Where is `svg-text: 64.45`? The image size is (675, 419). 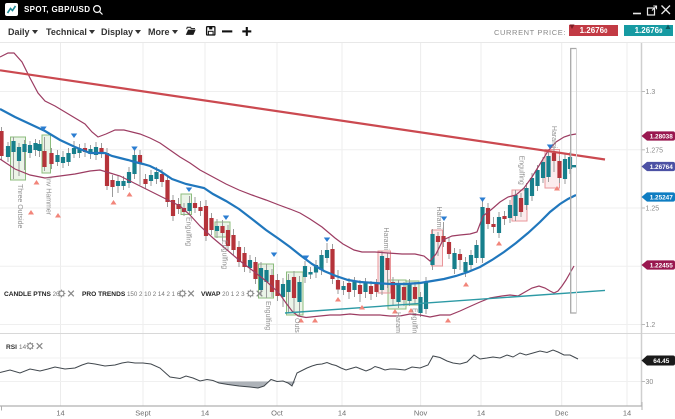 svg-text: 64.45 is located at coordinates (661, 361).